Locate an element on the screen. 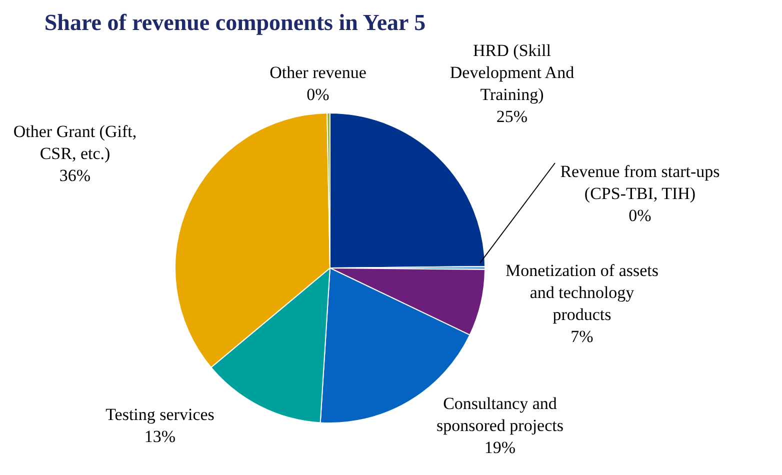 The height and width of the screenshot is (475, 782). data-label: 7% is located at coordinates (582, 336).